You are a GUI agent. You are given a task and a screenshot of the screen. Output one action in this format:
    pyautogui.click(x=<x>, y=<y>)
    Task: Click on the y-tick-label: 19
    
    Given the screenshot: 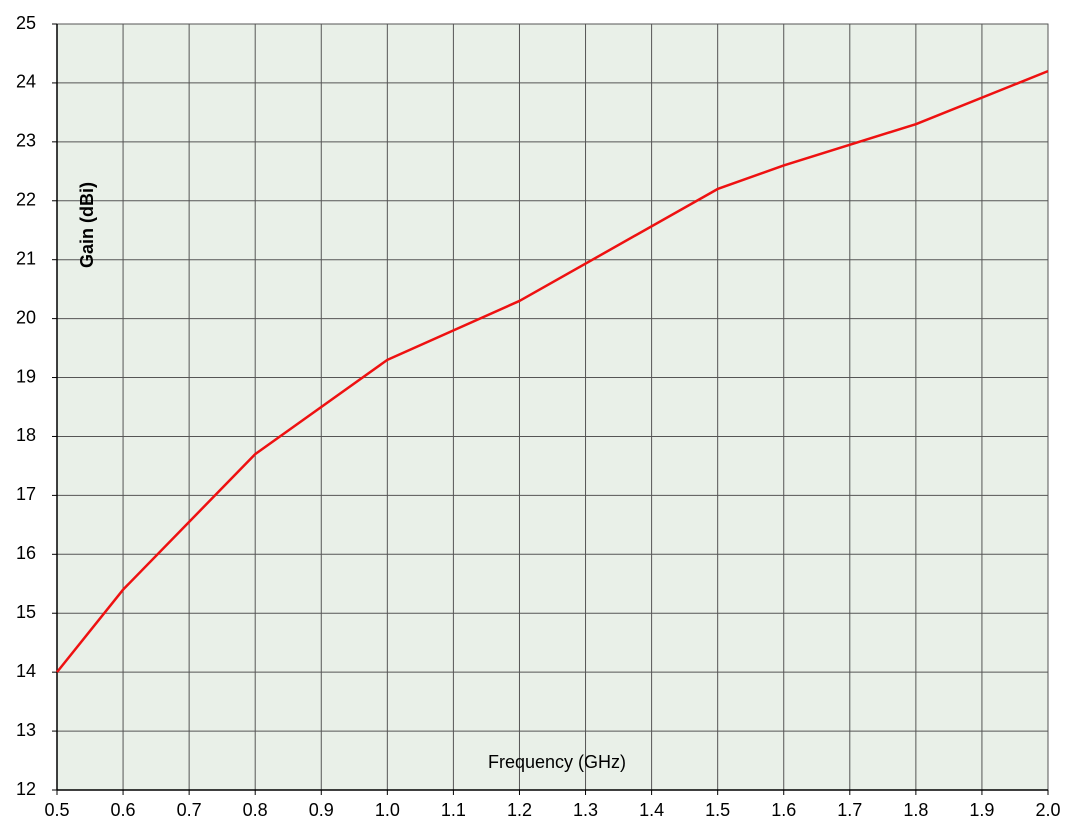 What is the action you would take?
    pyautogui.click(x=26, y=376)
    